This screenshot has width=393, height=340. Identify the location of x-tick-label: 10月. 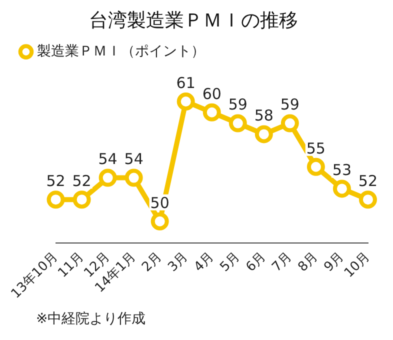
(358, 265).